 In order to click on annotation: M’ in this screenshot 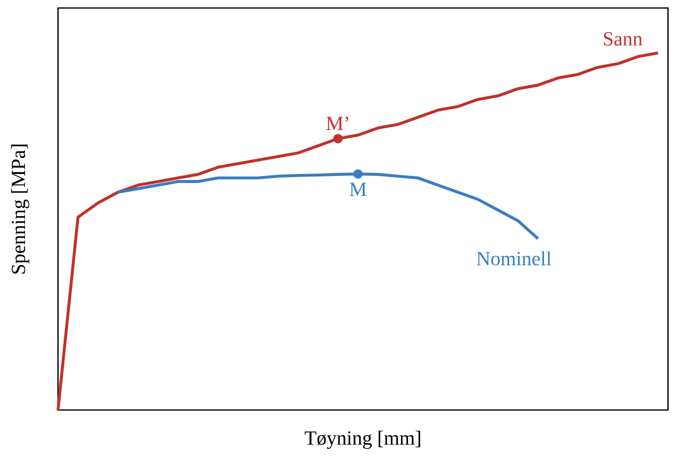, I will do `click(337, 123)`.